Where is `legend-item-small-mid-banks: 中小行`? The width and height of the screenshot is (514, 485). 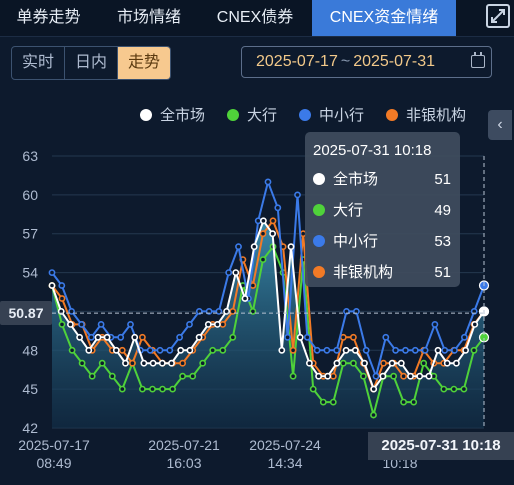
legend-item-small-mid-banks: 中小行 is located at coordinates (331, 114).